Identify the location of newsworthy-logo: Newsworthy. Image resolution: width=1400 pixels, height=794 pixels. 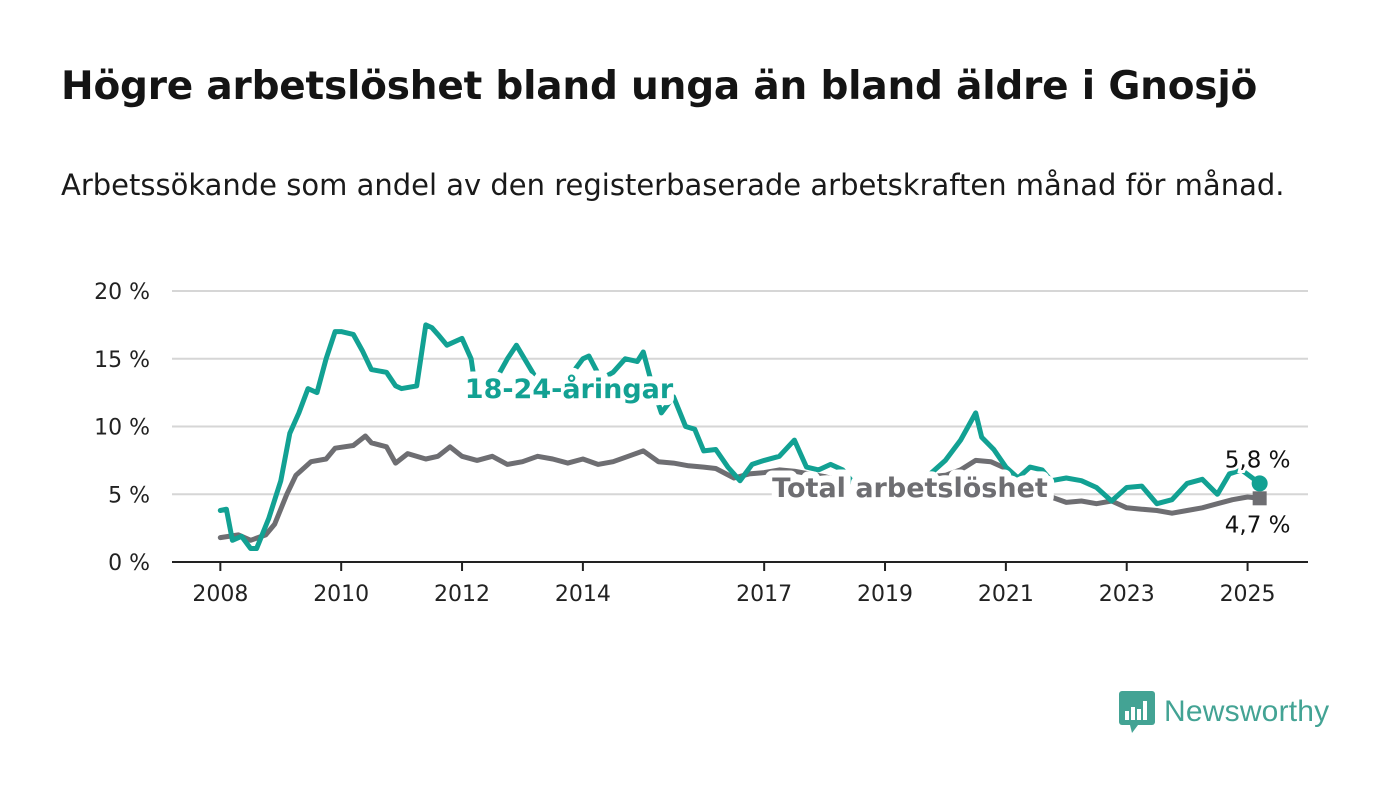
(1223, 712).